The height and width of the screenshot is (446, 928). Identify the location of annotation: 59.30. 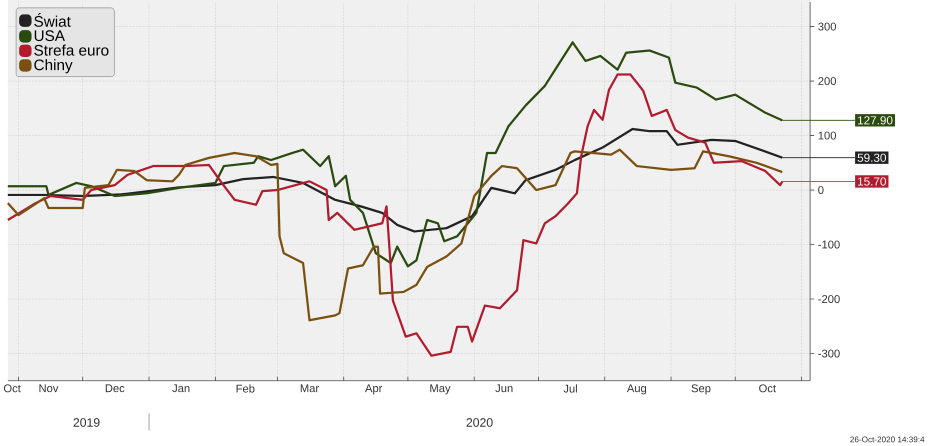
(872, 158).